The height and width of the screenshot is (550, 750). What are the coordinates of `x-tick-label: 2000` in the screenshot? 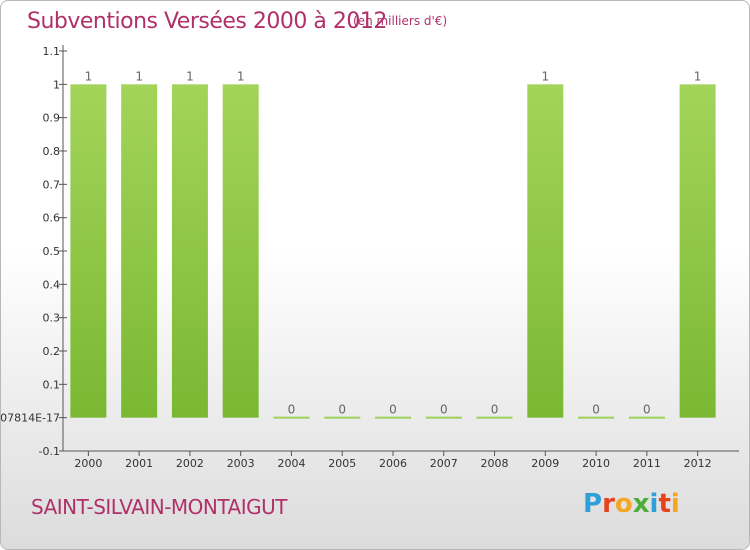 It's located at (88, 463).